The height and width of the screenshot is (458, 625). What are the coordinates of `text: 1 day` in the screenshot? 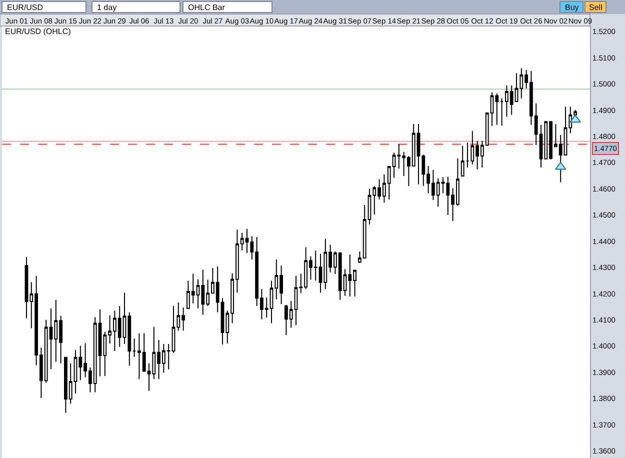 It's located at (107, 7).